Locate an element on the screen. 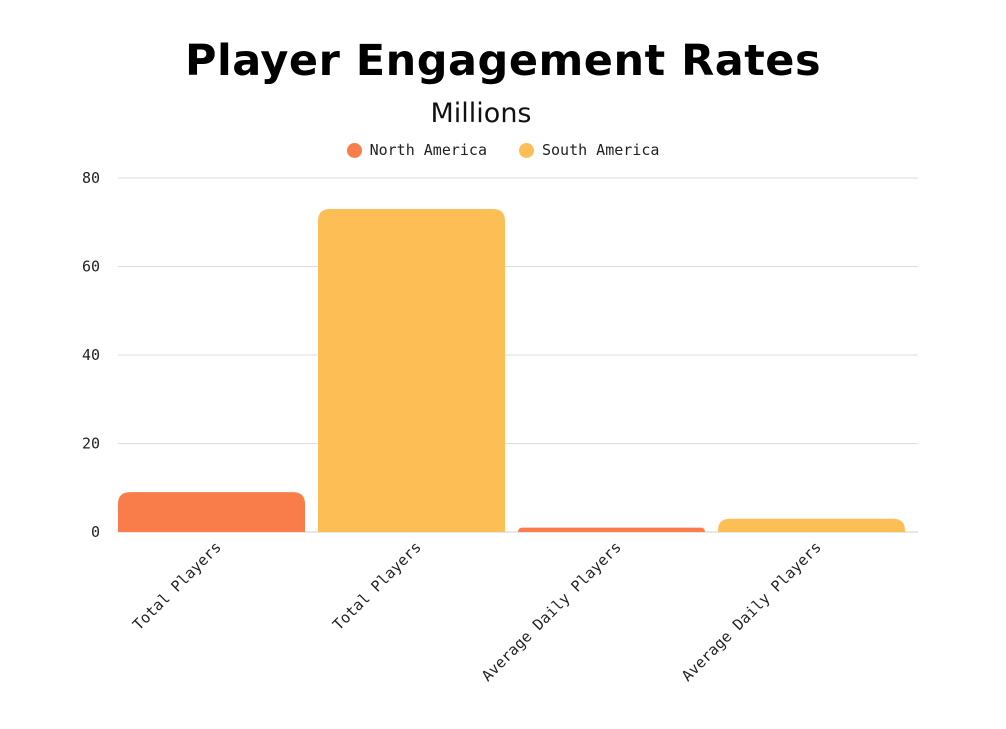 This screenshot has height=729, width=1006. legend-swatch-south-america is located at coordinates (526, 150).